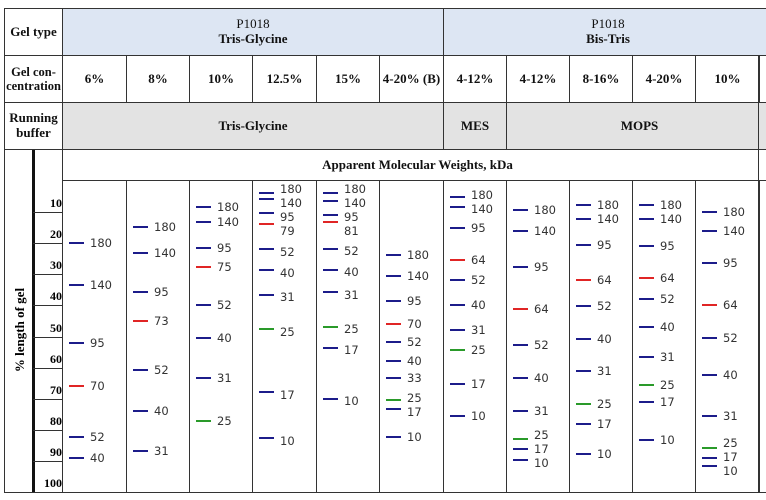  What do you see at coordinates (158, 79) in the screenshot?
I see `gel-concentration: 8%` at bounding box center [158, 79].